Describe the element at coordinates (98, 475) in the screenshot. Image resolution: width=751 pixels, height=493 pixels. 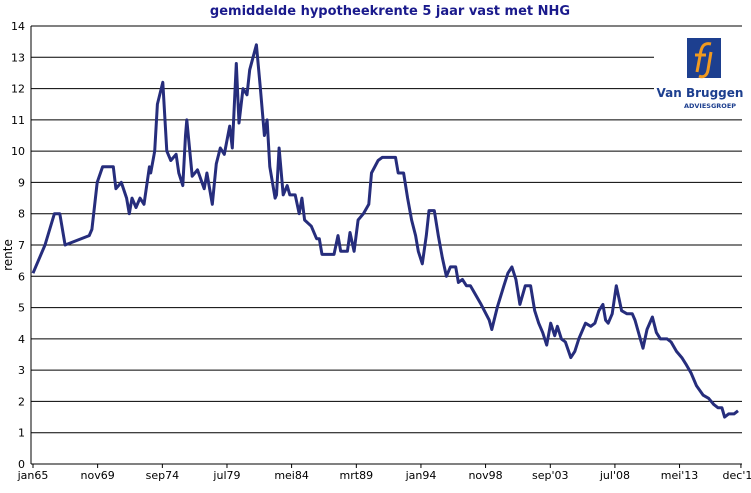
I see `x-tick-label: nov69` at that location.